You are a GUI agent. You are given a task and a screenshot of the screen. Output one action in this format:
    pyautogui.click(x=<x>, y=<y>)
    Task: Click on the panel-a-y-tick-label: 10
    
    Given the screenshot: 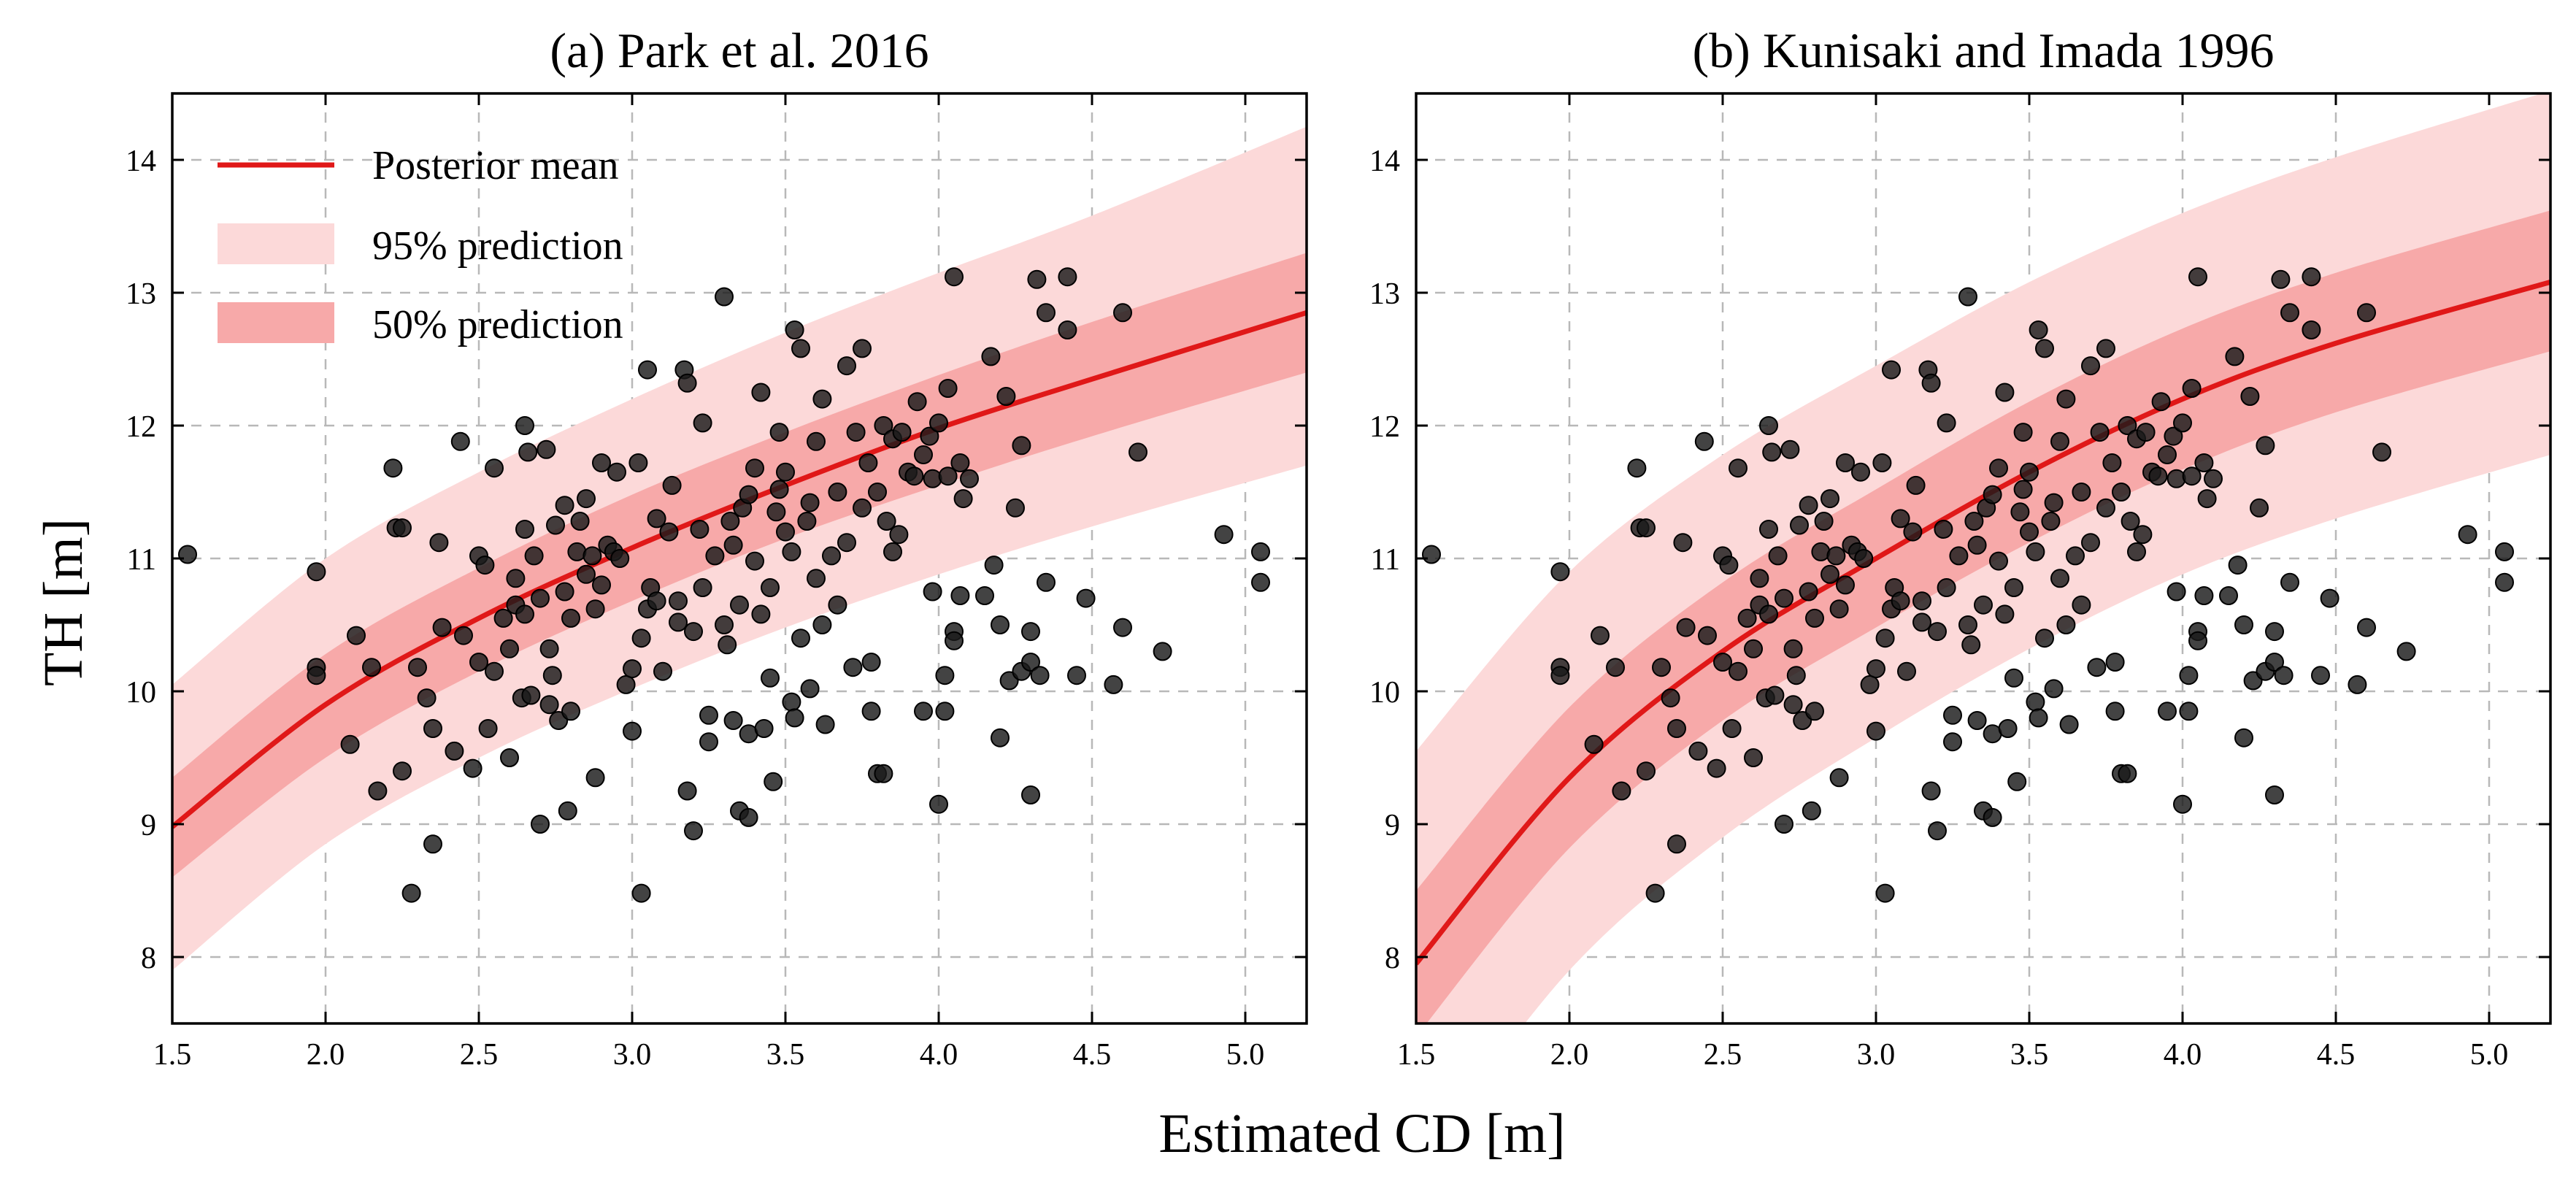 What is the action you would take?
    pyautogui.click(x=141, y=693)
    